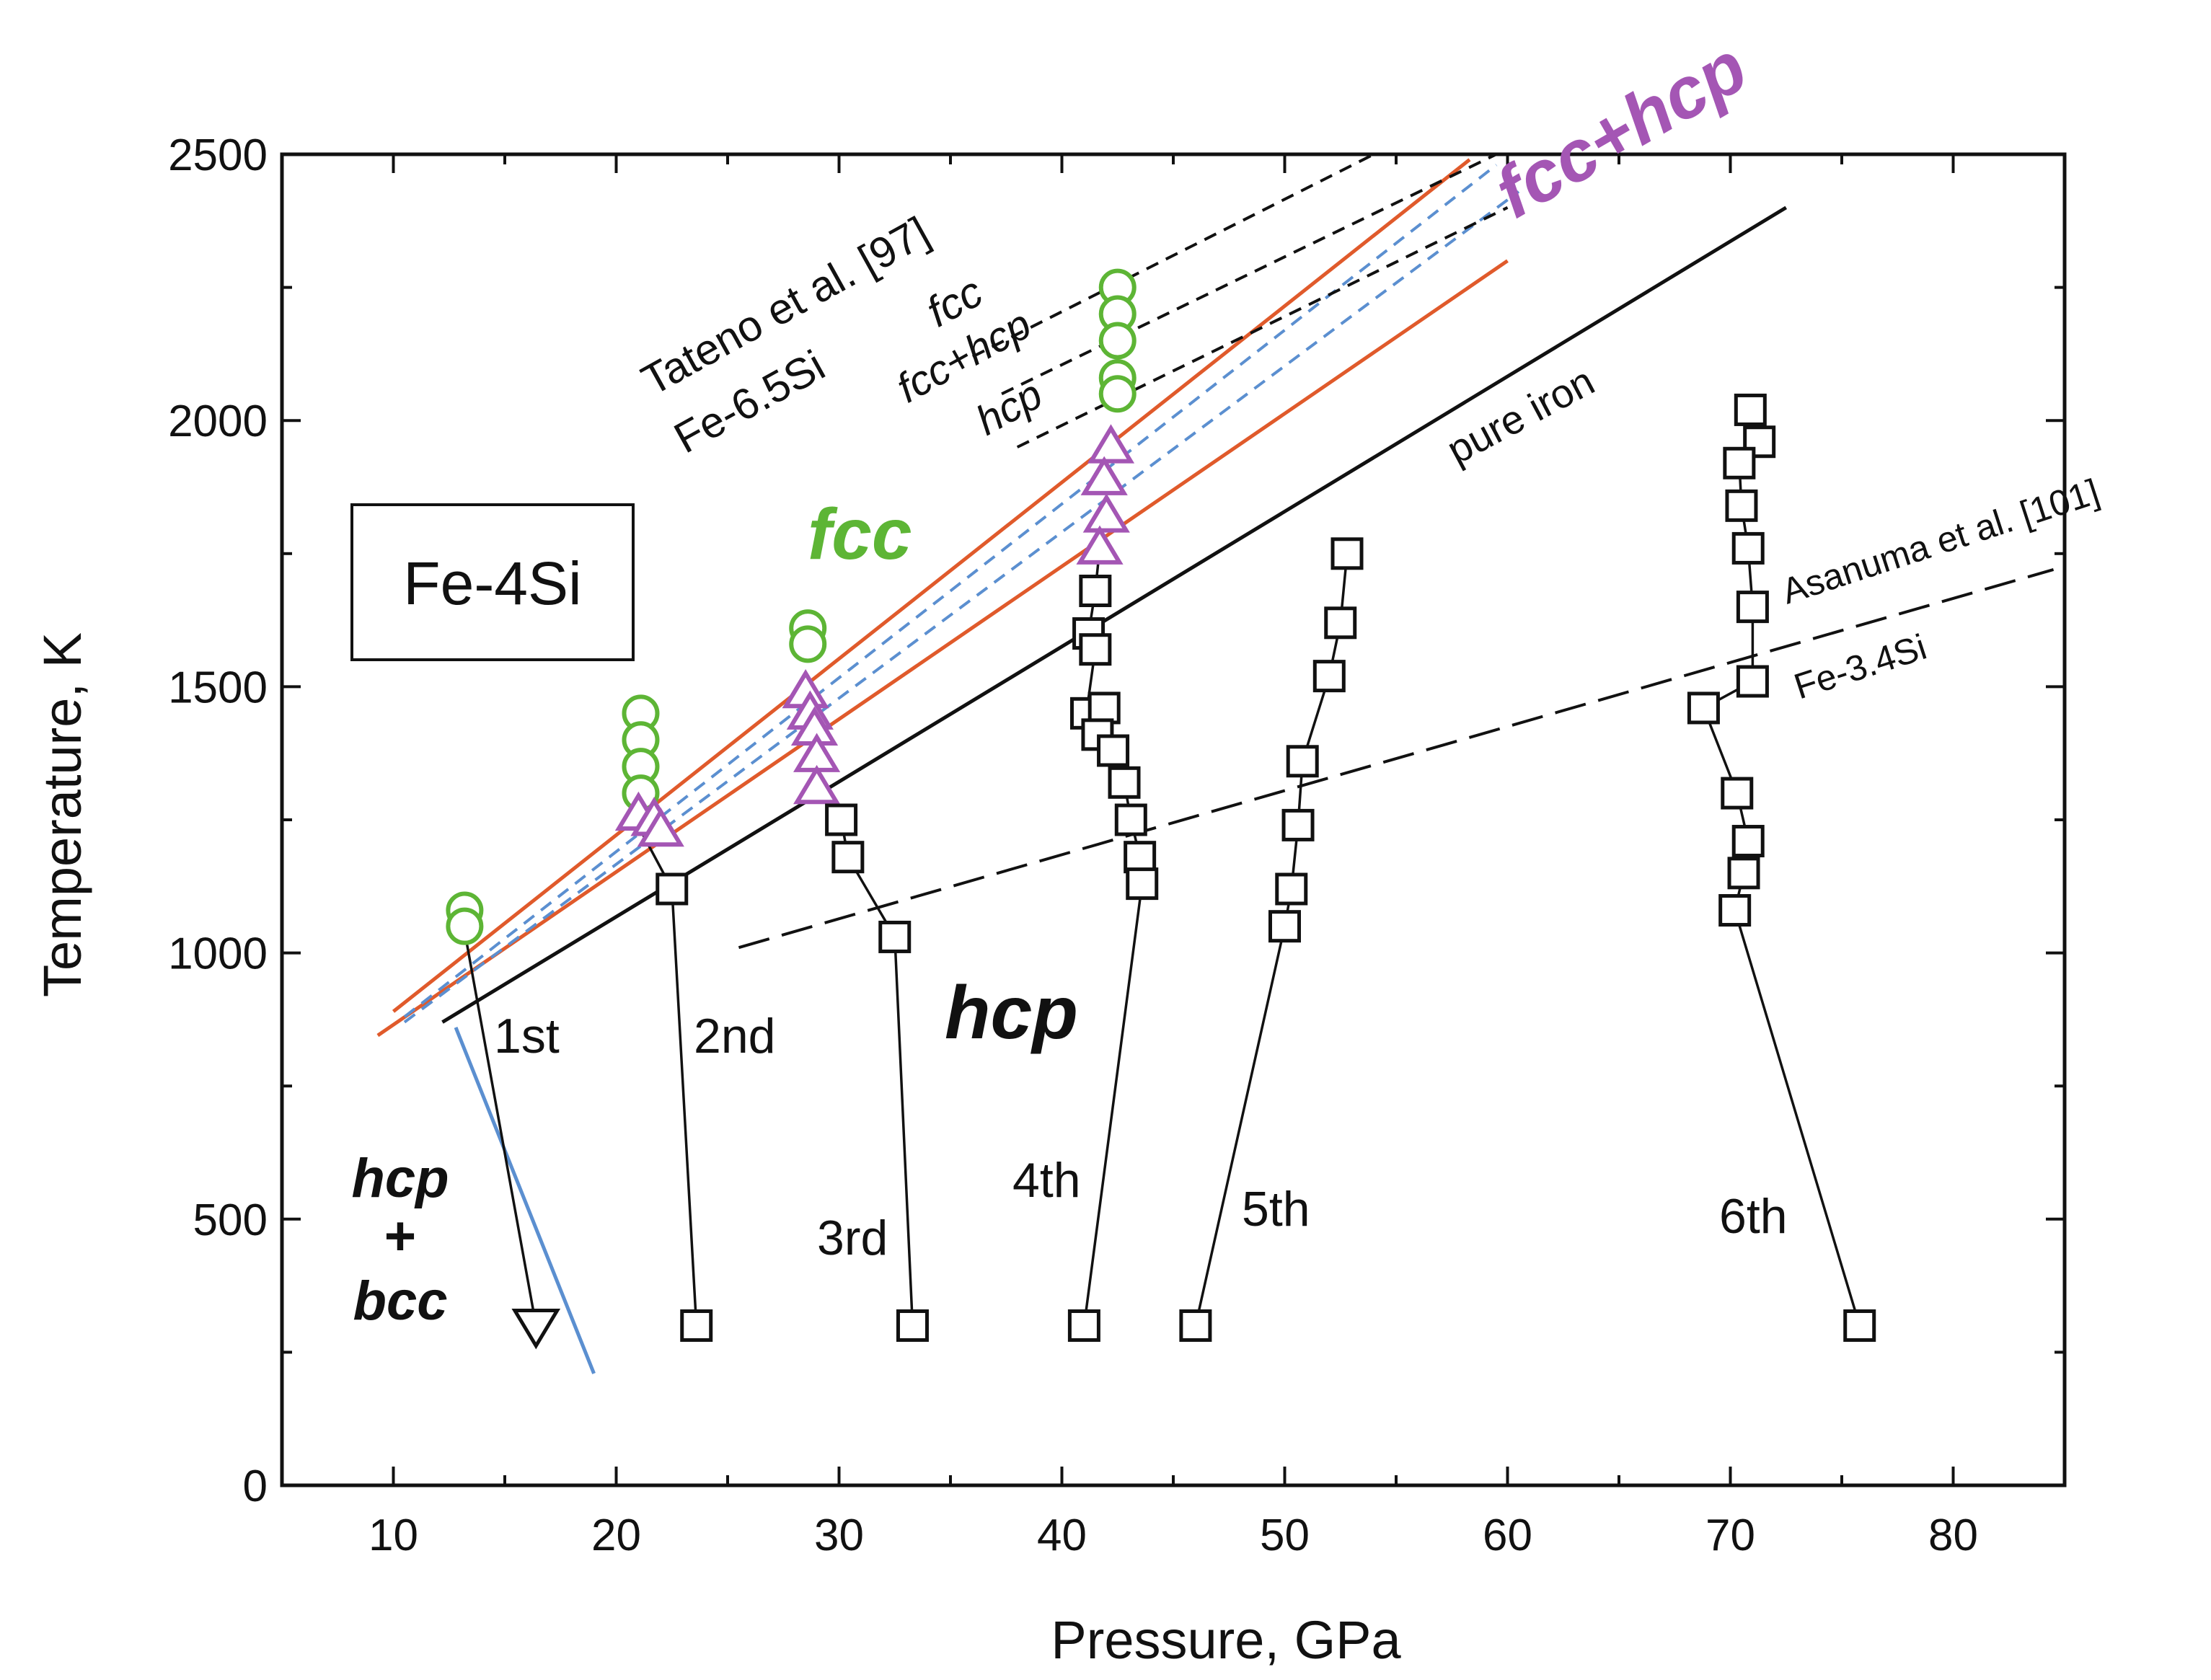 This screenshot has width=2211, height=1680. Describe the element at coordinates (255, 1486) in the screenshot. I see `y-tick-label: 0` at that location.